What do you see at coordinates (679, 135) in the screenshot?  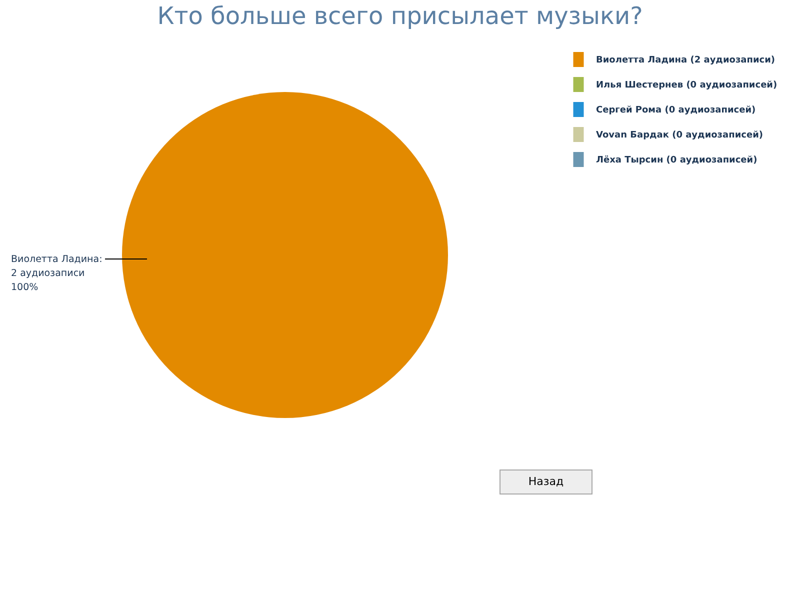 I see `legend-label: Vovan Бардак (0 аудиозаписей)` at bounding box center [679, 135].